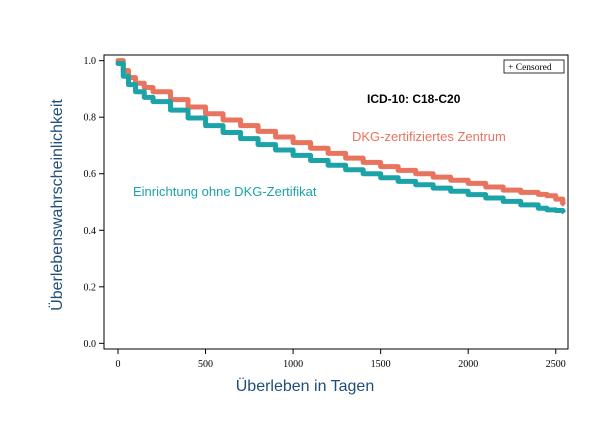  What do you see at coordinates (562, 203) in the screenshot?
I see `censor-mark-certified` at bounding box center [562, 203].